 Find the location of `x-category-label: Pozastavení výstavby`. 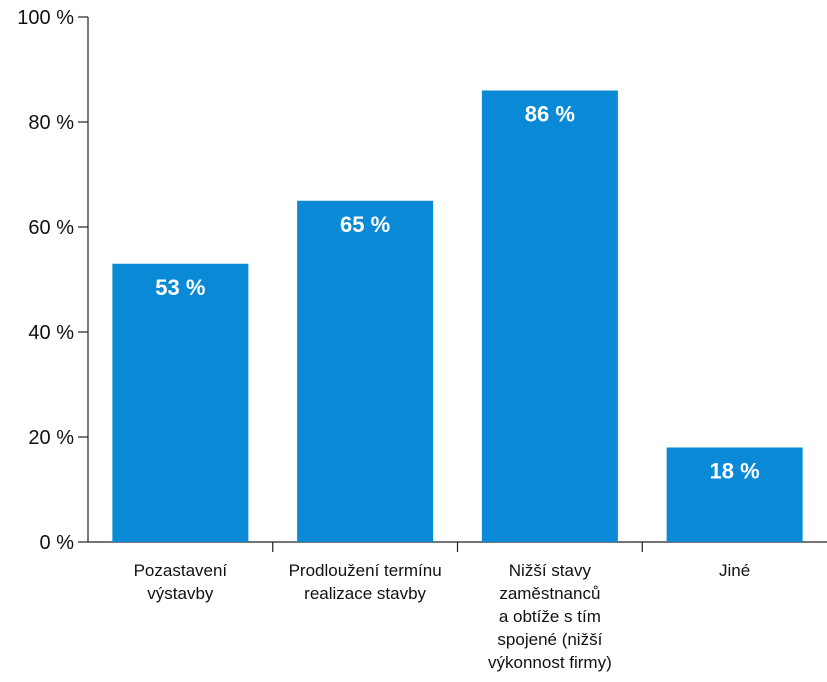

x-category-label: Pozastavení výstavby is located at coordinates (181, 582).